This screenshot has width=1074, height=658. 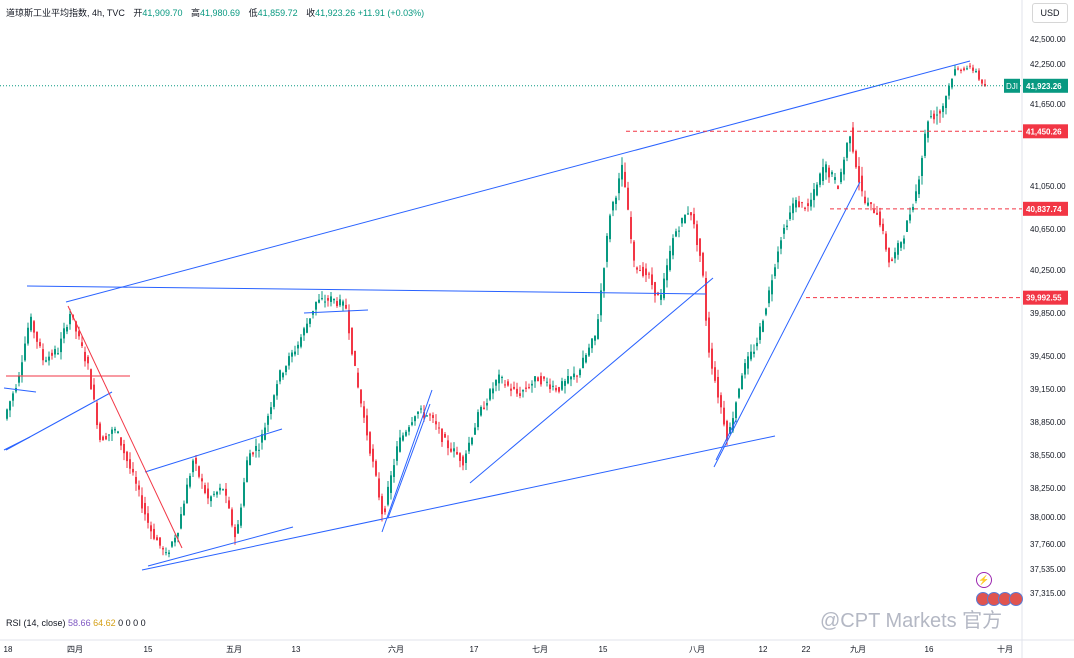 What do you see at coordinates (97, 13) in the screenshot?
I see `interval: 4h` at bounding box center [97, 13].